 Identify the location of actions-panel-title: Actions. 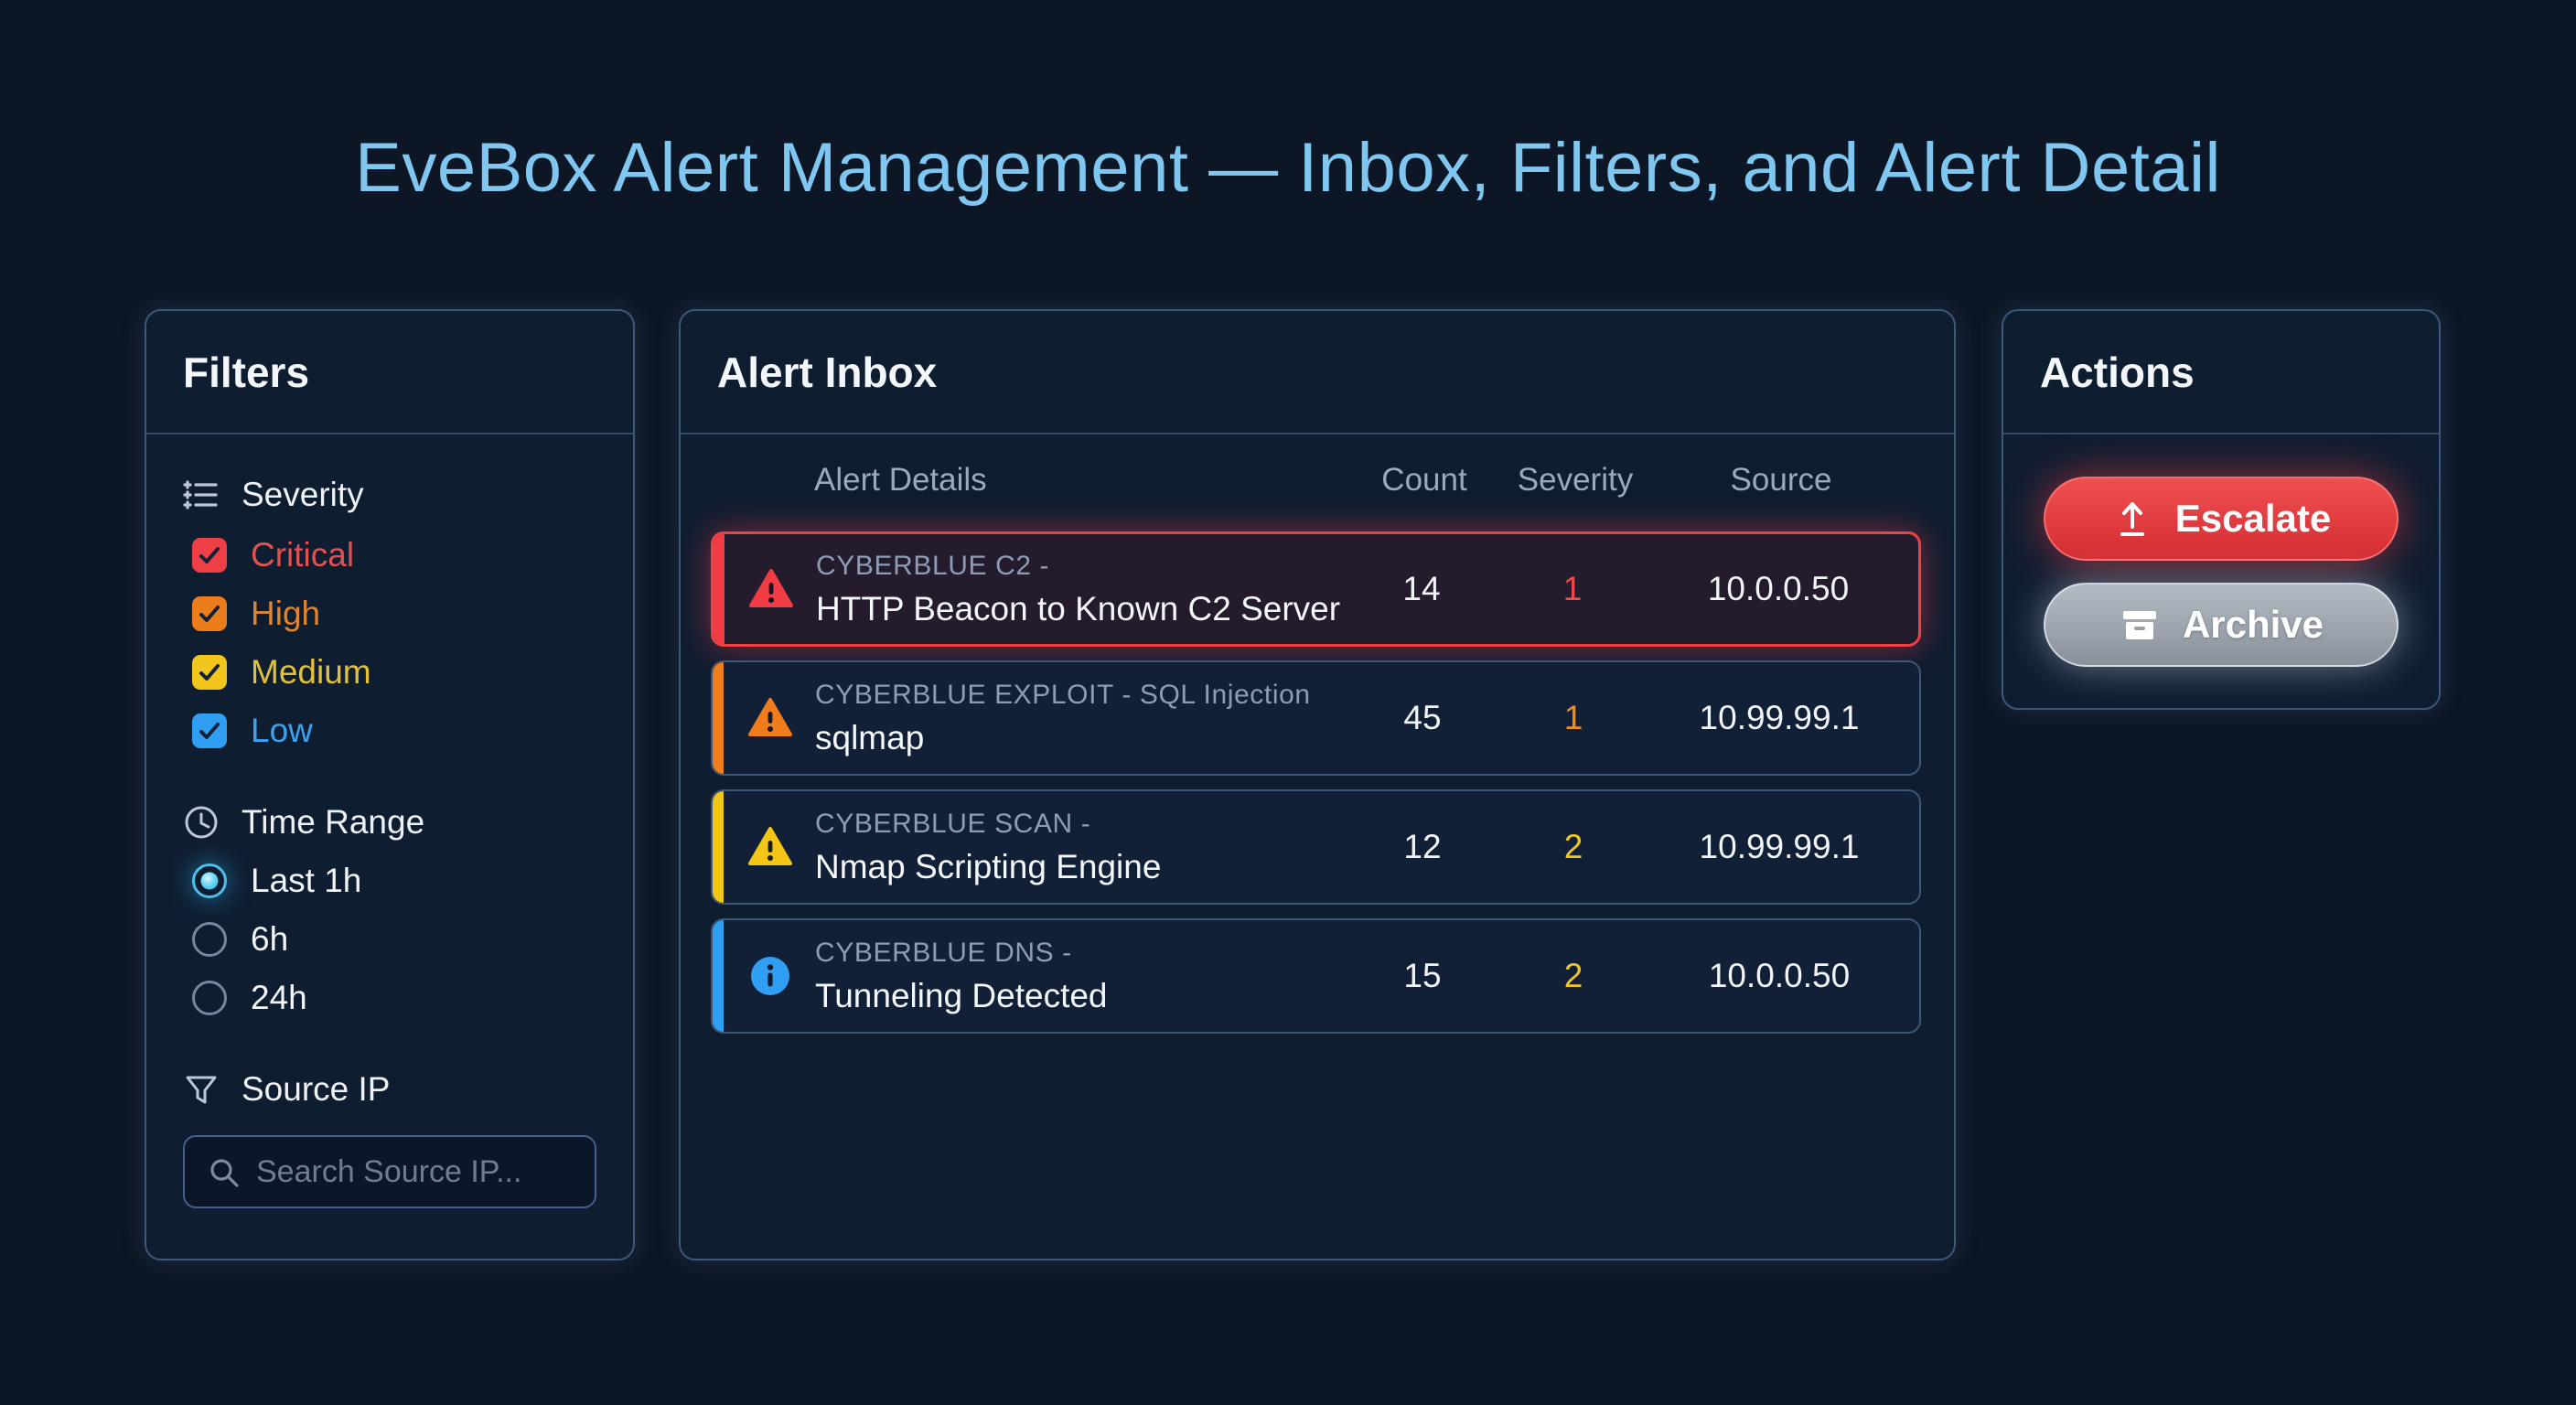
(2221, 372).